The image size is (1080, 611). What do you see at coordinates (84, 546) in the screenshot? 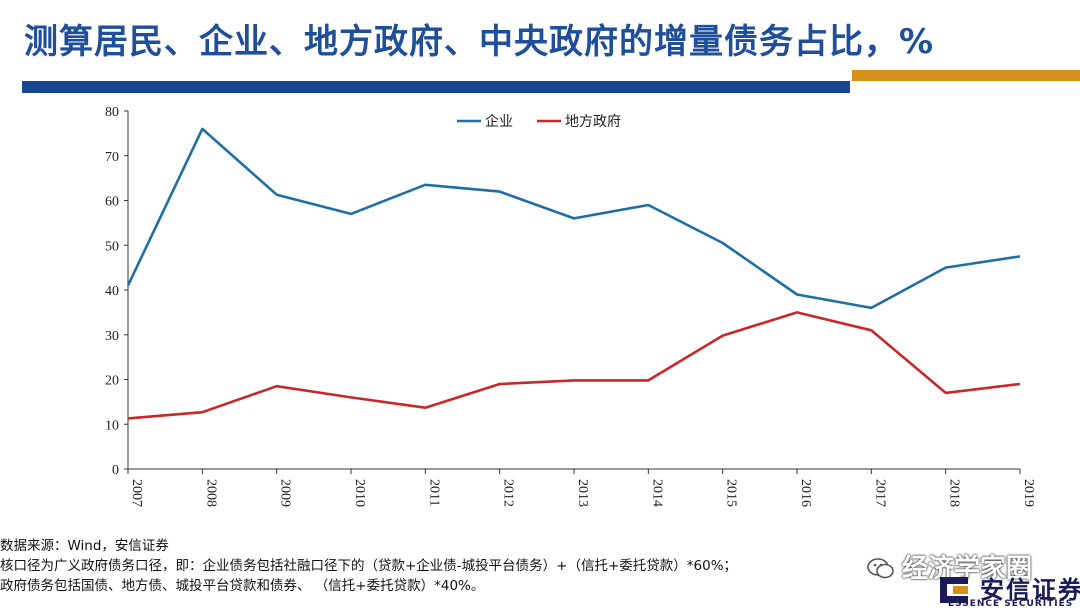
I see `source-note: 数据来源：Wind，安信证券` at bounding box center [84, 546].